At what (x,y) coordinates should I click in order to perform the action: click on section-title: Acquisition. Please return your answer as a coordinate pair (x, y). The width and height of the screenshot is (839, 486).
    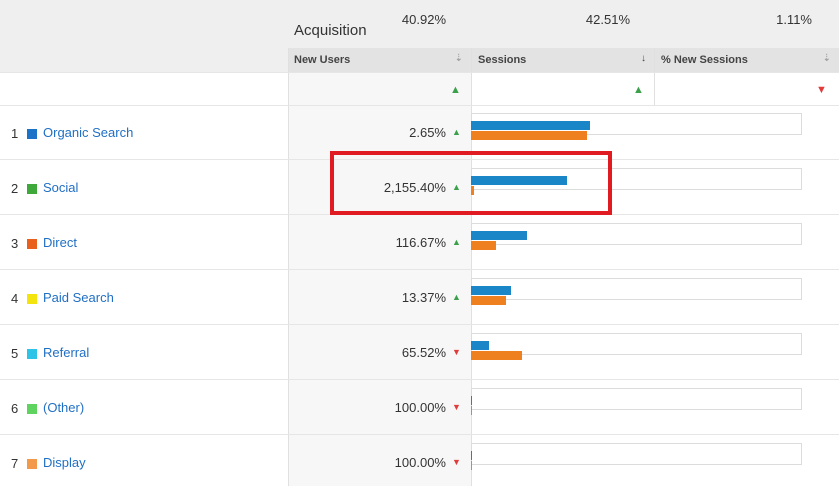
    Looking at the image, I should click on (330, 30).